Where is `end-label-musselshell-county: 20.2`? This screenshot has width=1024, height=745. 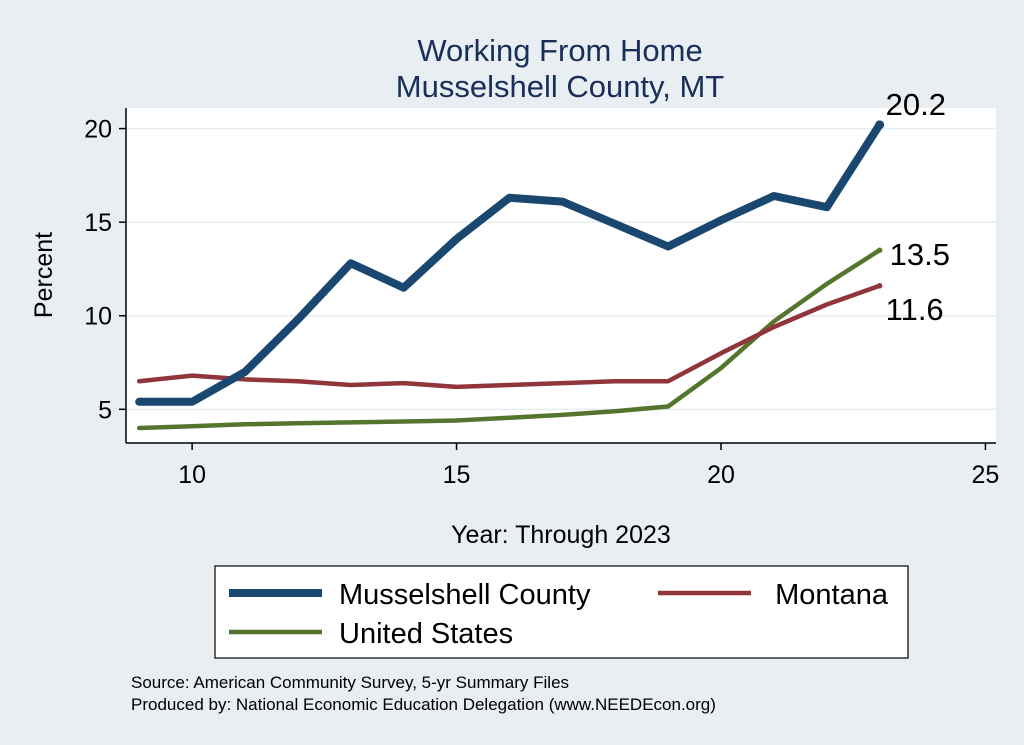
end-label-musselshell-county: 20.2 is located at coordinates (916, 104).